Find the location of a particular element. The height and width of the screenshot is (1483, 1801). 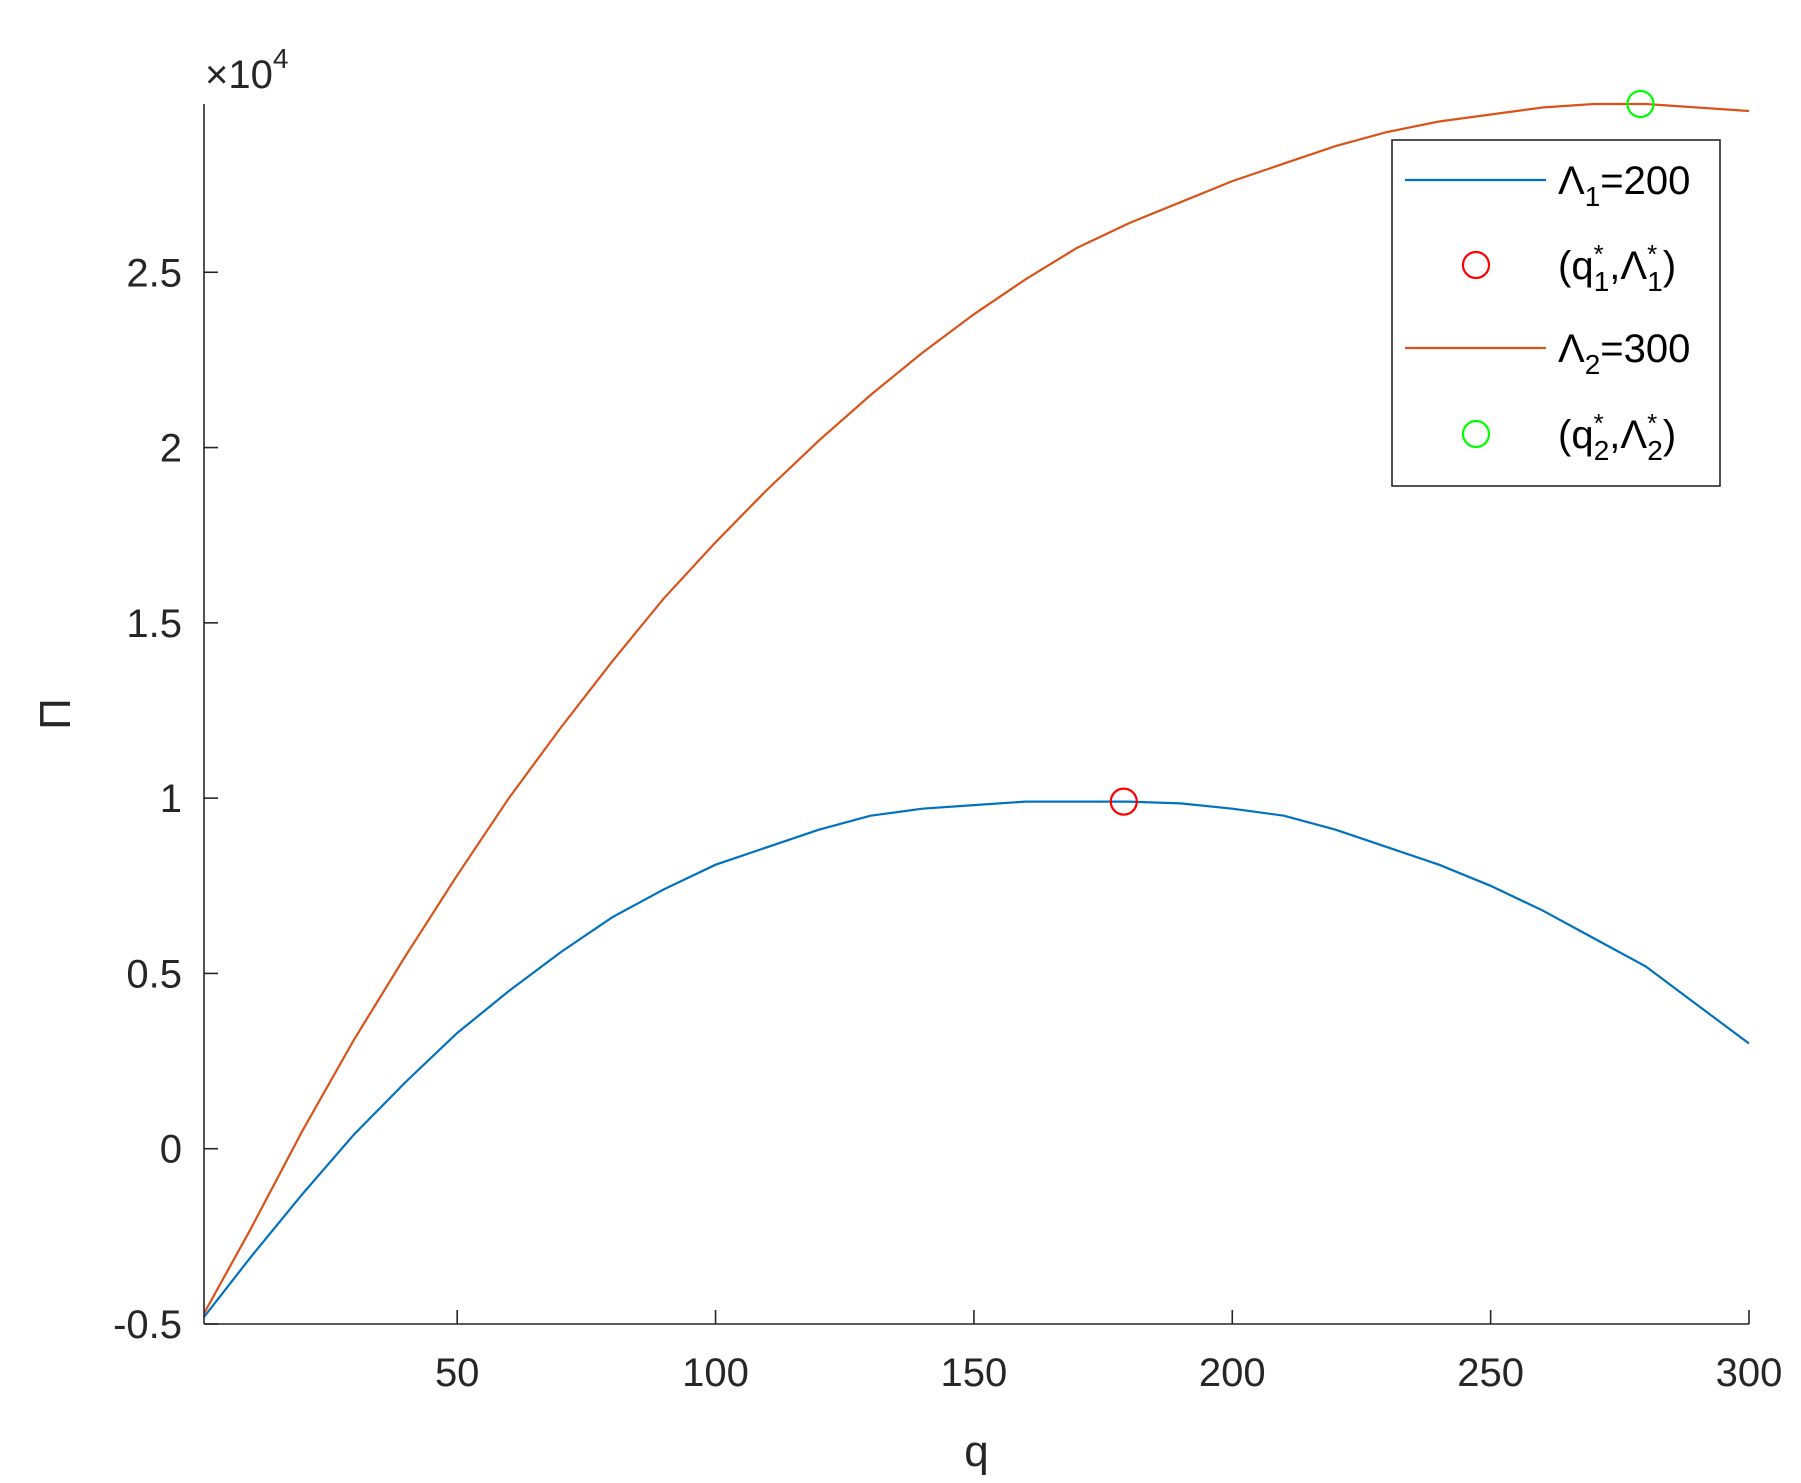

x-tick-label: 250 is located at coordinates (1490, 1373).